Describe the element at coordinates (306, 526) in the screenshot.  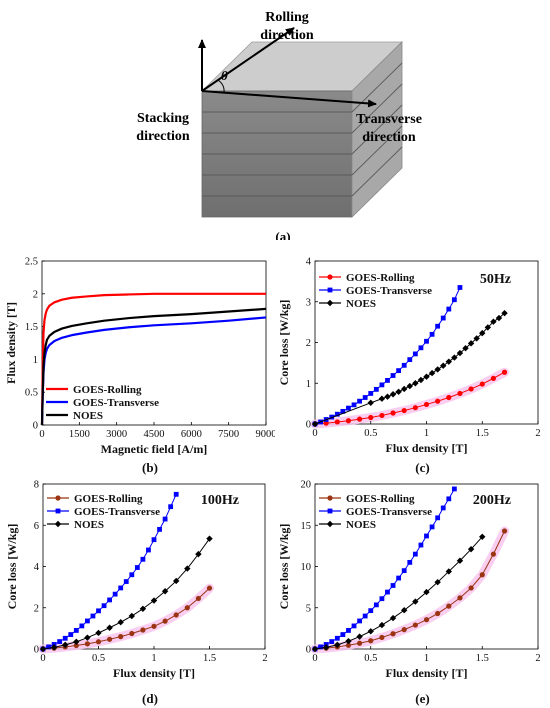
I see `y-tick-label: 15` at that location.